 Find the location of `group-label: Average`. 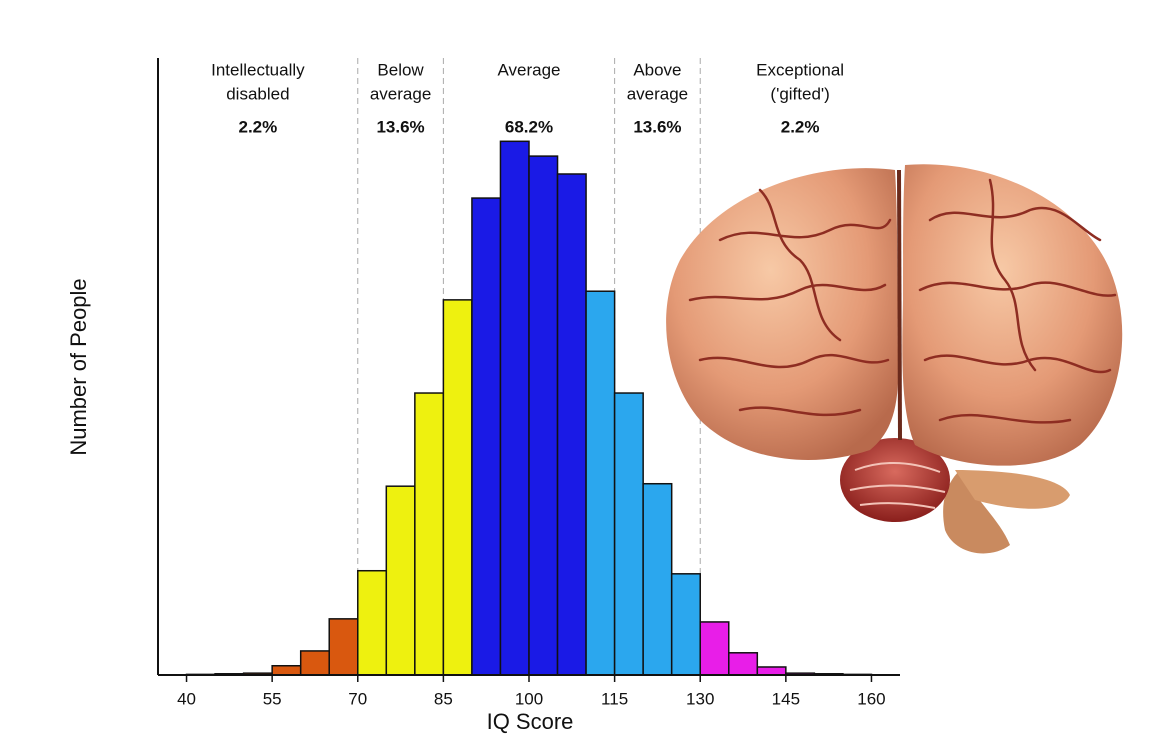

group-label: Average is located at coordinates (528, 69).